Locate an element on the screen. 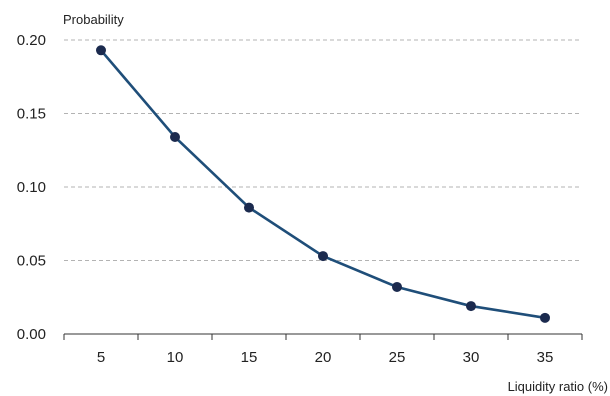 The image size is (610, 396). x-tick-label-2: 15 is located at coordinates (249, 357).